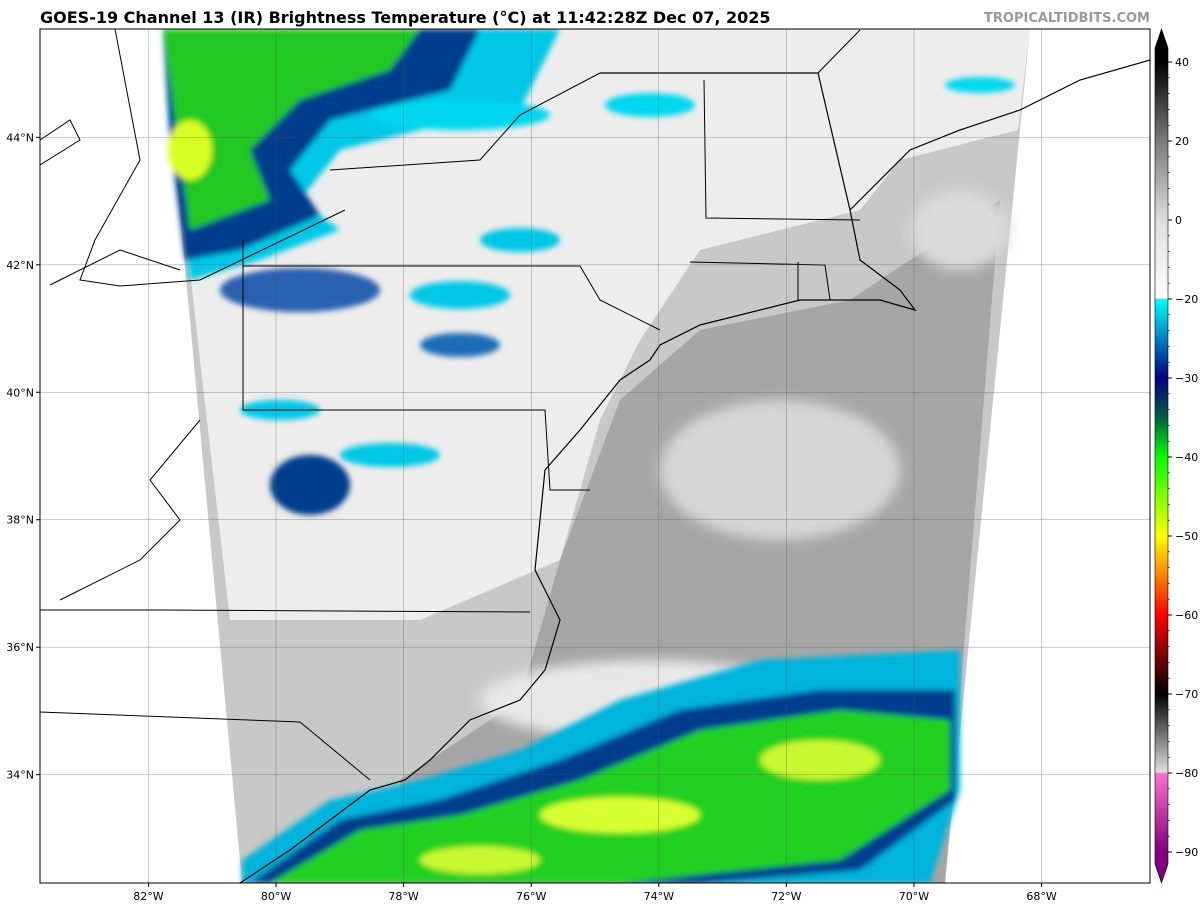 The height and width of the screenshot is (906, 1200). Describe the element at coordinates (1041, 896) in the screenshot. I see `x-tick-label: 68°W` at that location.